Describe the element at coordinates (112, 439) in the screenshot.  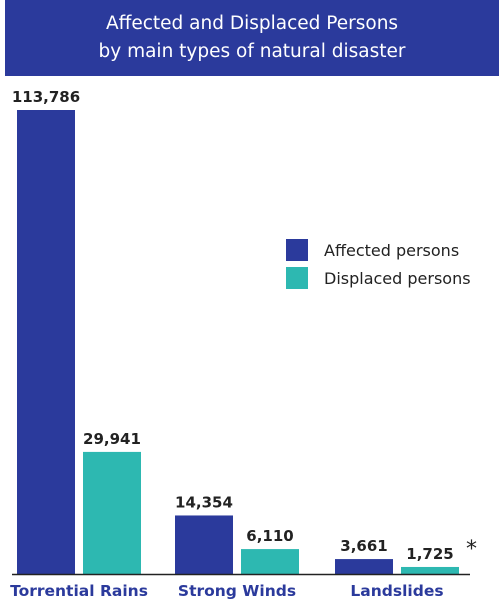
I see `data-label-displaced-0: 29,941` at that location.